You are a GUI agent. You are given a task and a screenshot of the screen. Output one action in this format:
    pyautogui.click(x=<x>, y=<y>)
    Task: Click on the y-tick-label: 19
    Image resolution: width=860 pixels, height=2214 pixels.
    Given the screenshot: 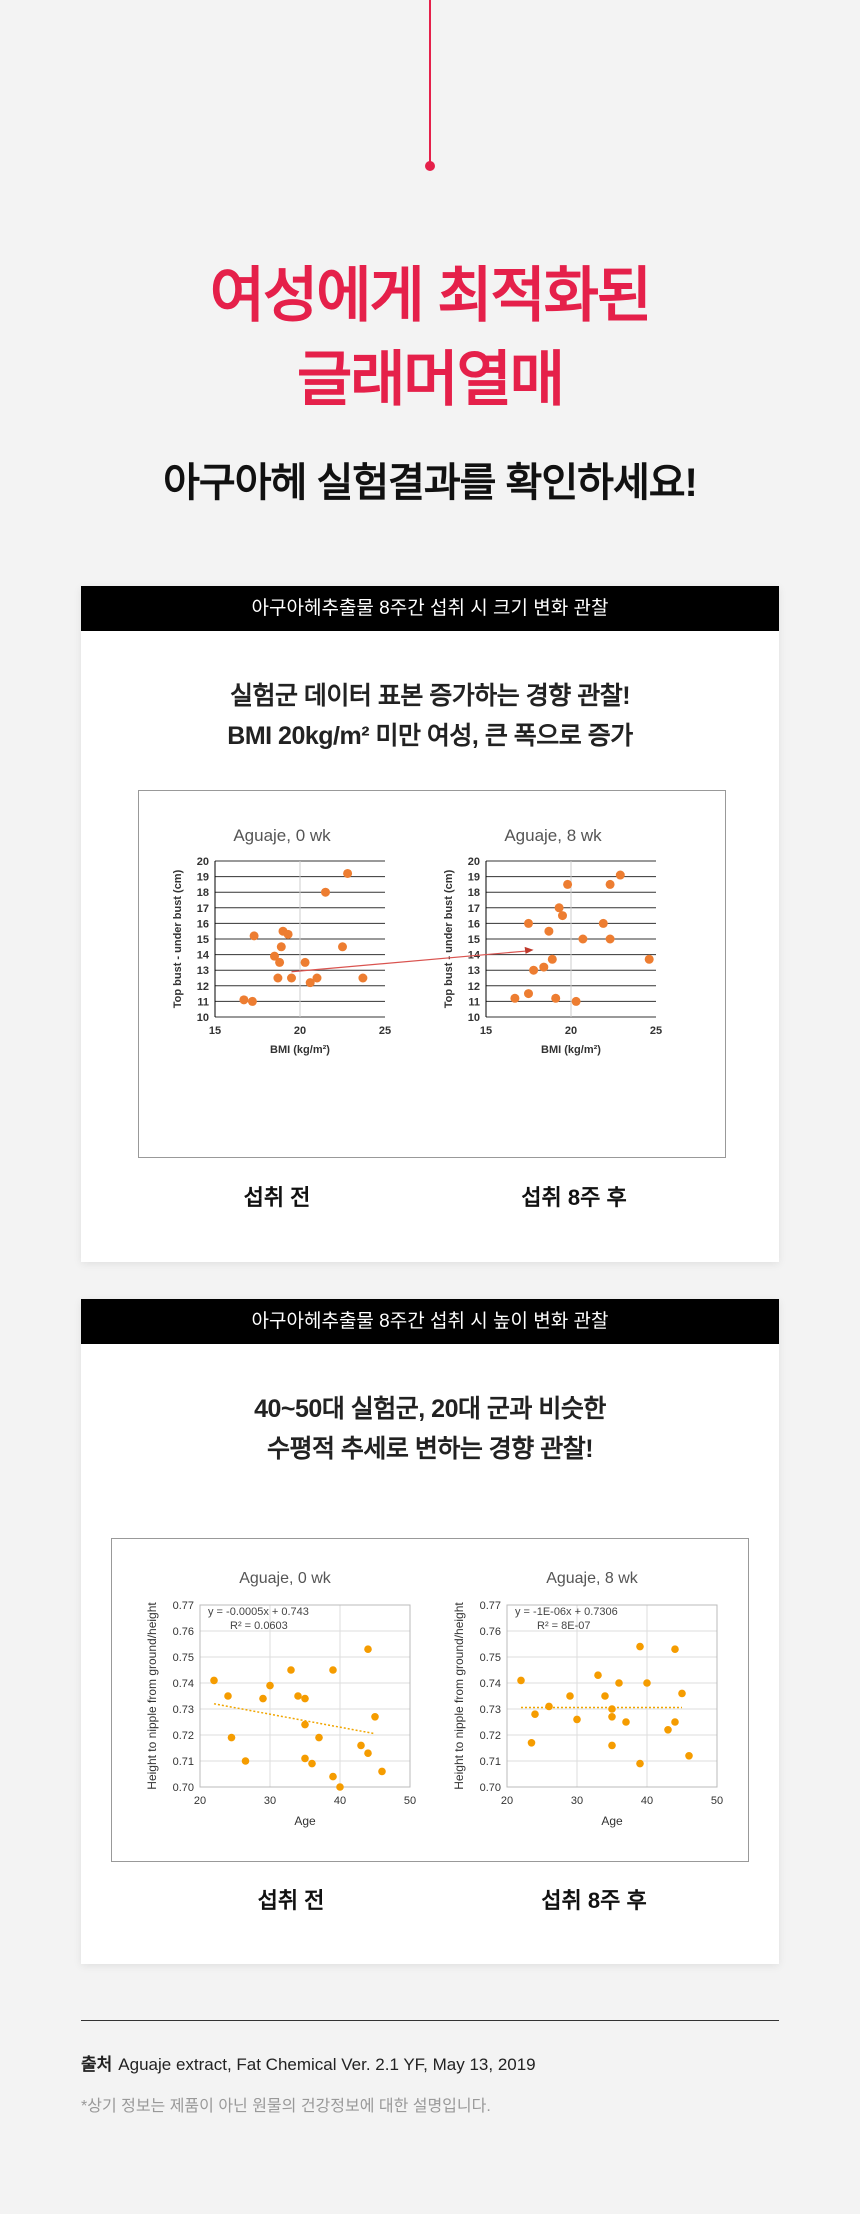 What is the action you would take?
    pyautogui.click(x=203, y=878)
    